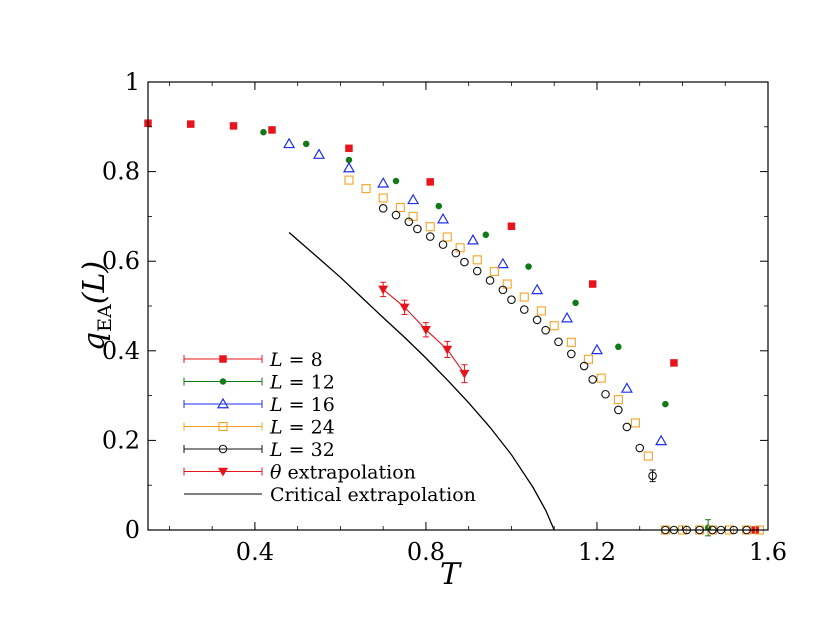 This screenshot has width=830, height=642. What do you see at coordinates (121, 172) in the screenshot?
I see `y-tick-label: 0.8` at bounding box center [121, 172].